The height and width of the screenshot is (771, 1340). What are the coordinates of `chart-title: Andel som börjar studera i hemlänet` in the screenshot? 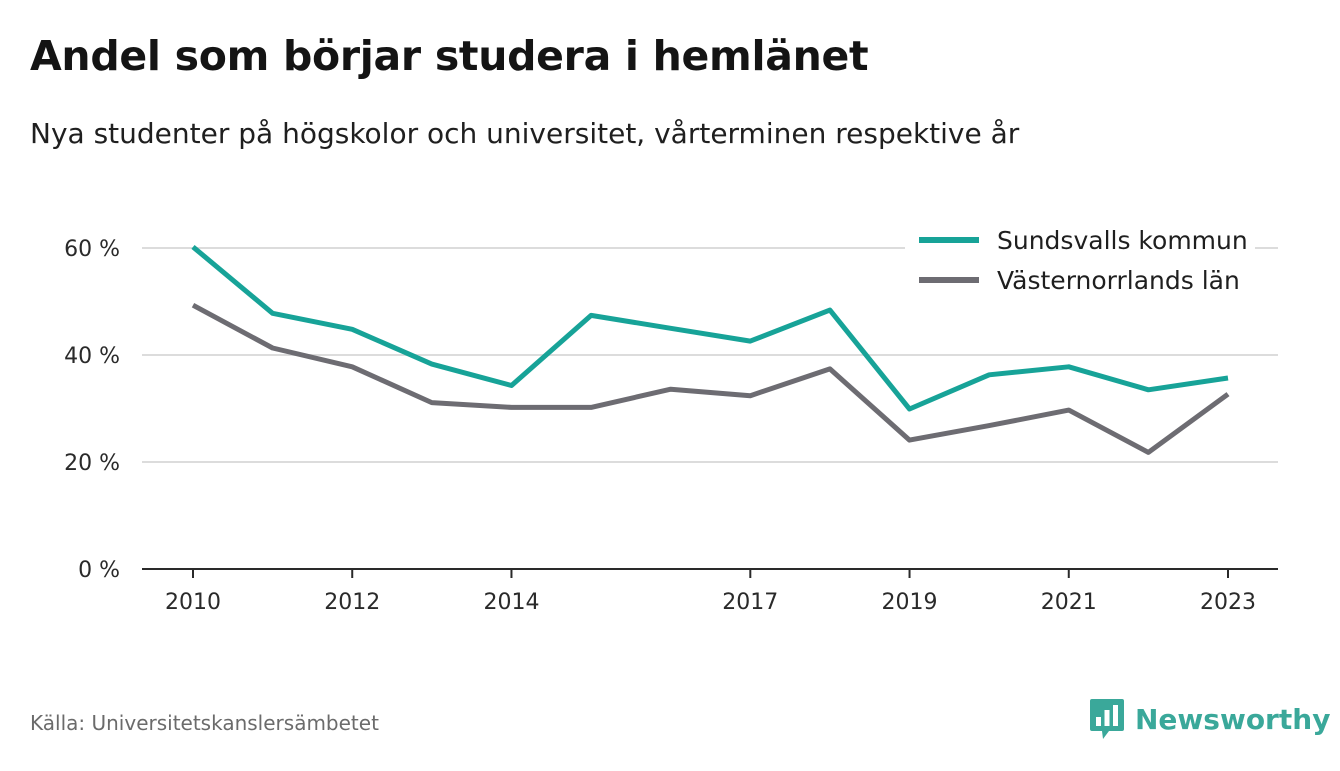 It's located at (449, 56).